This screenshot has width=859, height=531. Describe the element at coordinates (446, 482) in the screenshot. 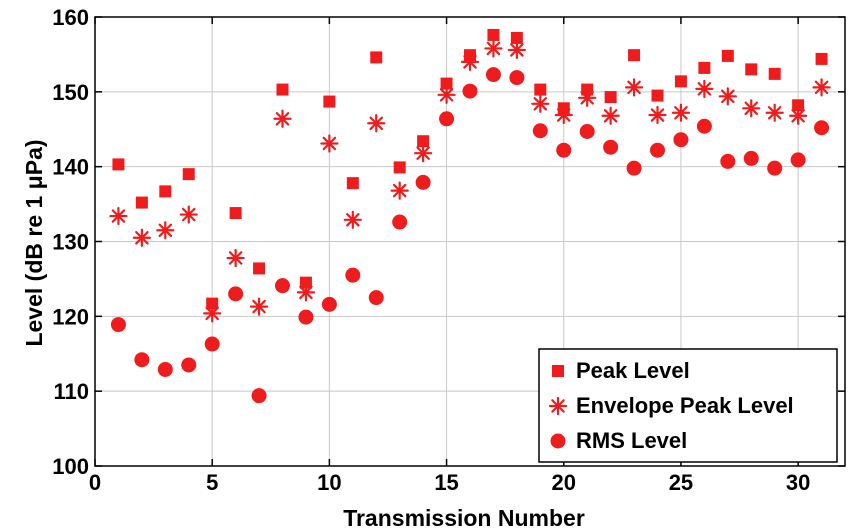

I see `x-tick-label: 15` at that location.